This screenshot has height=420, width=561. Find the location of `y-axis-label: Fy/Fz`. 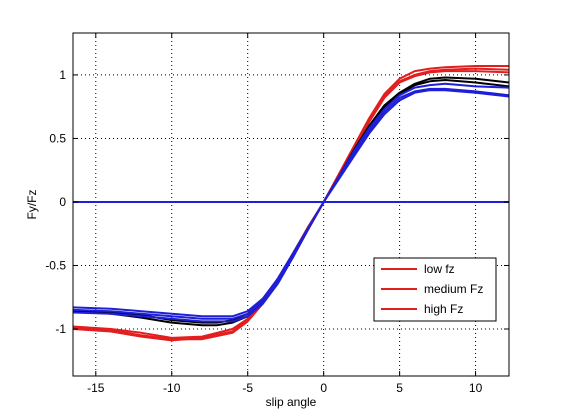

y-axis-label: Fy/Fz is located at coordinates (32, 205).